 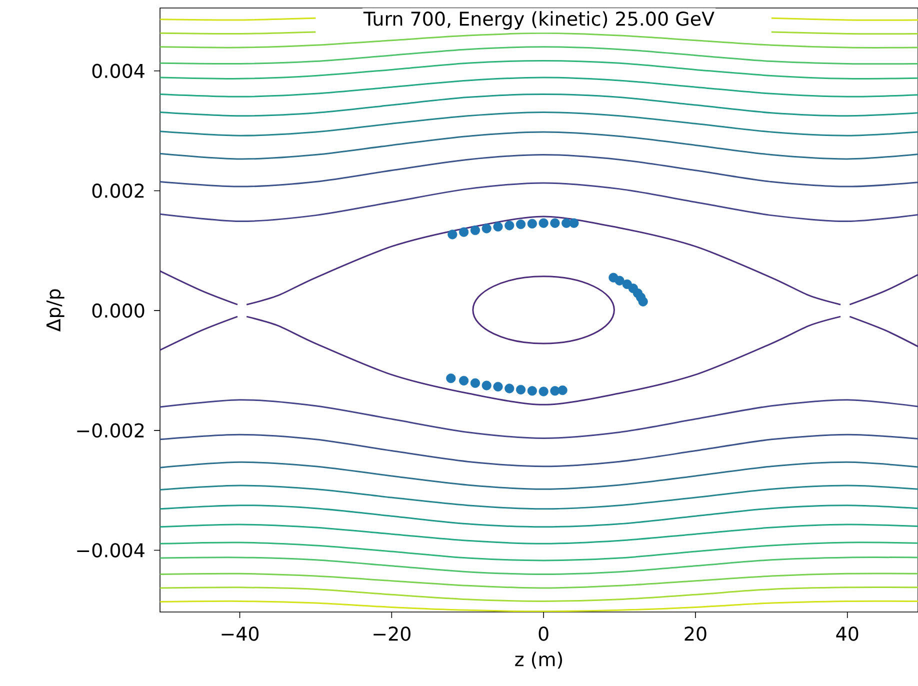 I want to click on y-tick-label: −0.002, so click(x=110, y=430).